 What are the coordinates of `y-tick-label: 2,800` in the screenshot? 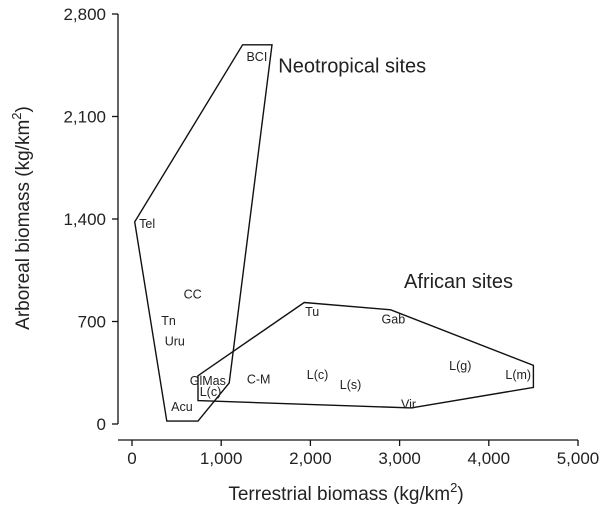 It's located at (84, 14).